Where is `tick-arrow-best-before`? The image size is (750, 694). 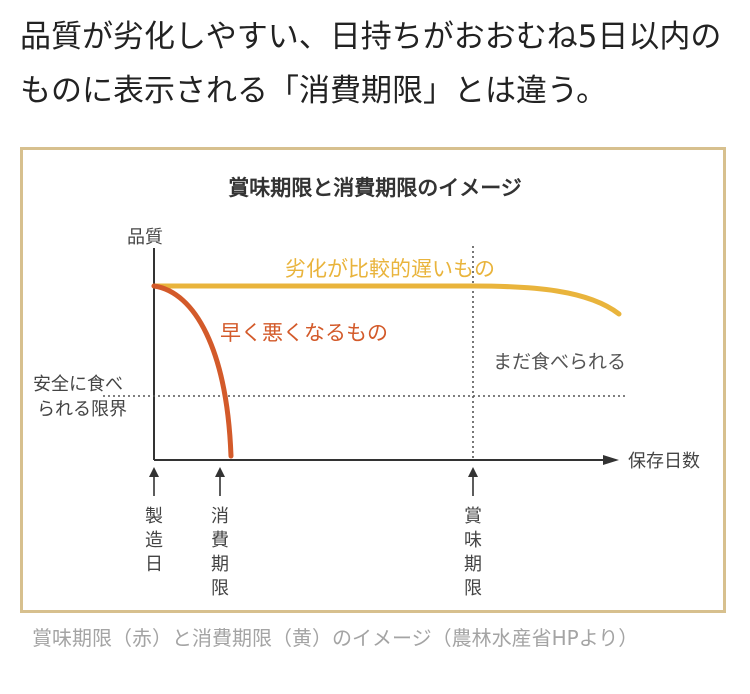
tick-arrow-best-before is located at coordinates (473, 481).